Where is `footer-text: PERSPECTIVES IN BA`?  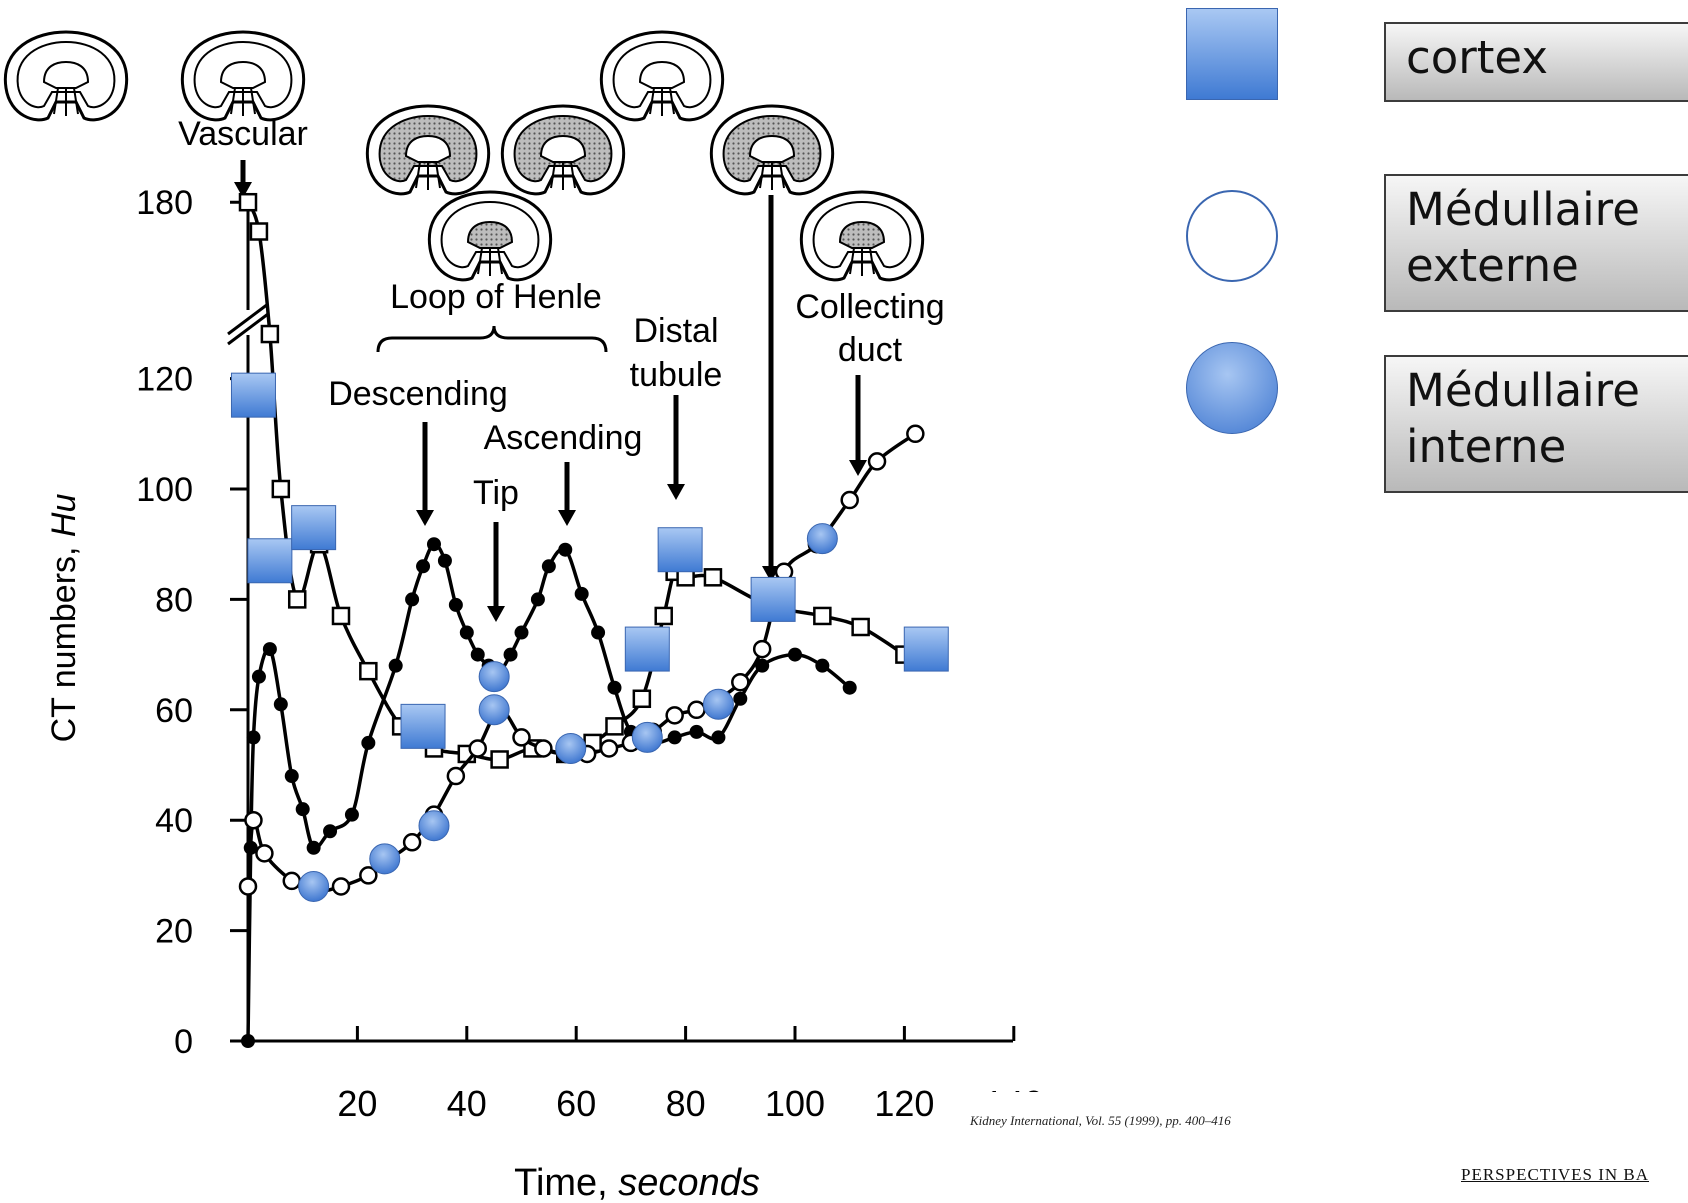 footer-text: PERSPECTIVES IN BA is located at coordinates (1555, 1174).